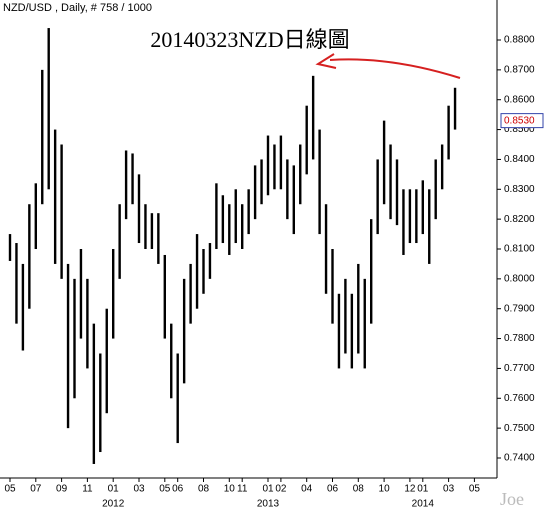 This screenshot has width=545, height=514. Describe the element at coordinates (268, 504) in the screenshot. I see `x-year-label: 2013` at that location.